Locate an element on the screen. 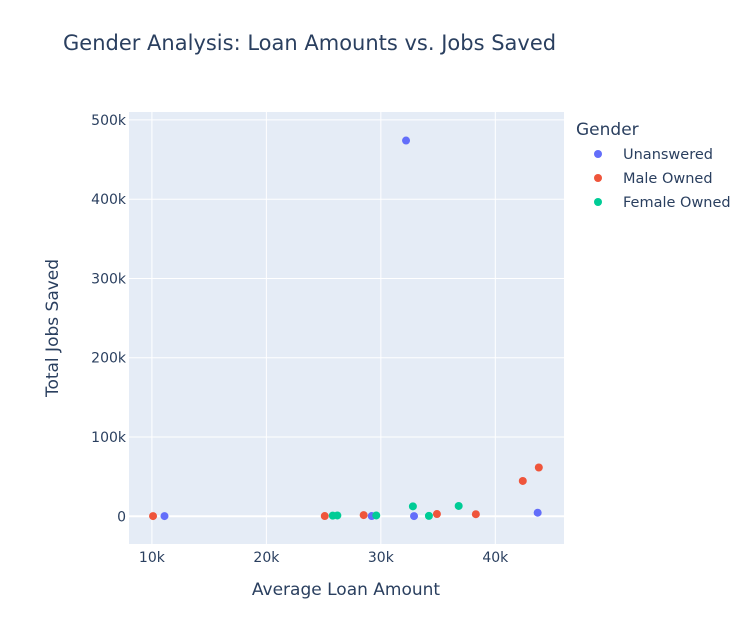 The image size is (739, 634). legend-label: Unanswered is located at coordinates (668, 155).